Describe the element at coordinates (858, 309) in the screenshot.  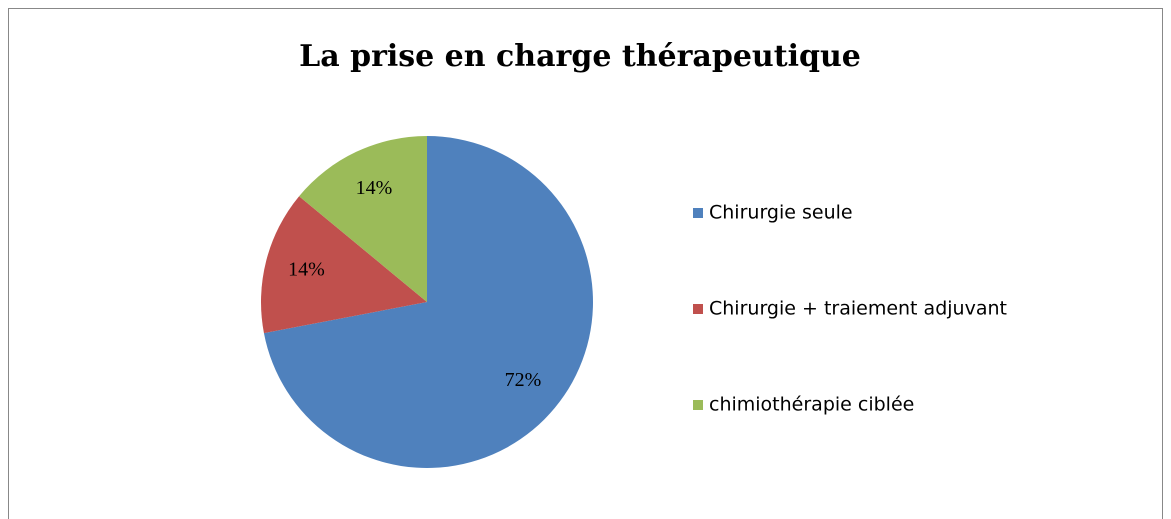
I see `legend-label: Chirurgie + traiement adjuvant` at that location.